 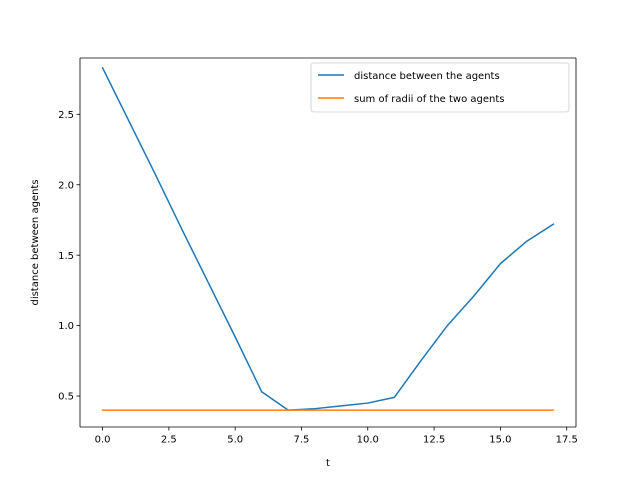 I want to click on y-tick-label: 2.0, so click(x=66, y=185).